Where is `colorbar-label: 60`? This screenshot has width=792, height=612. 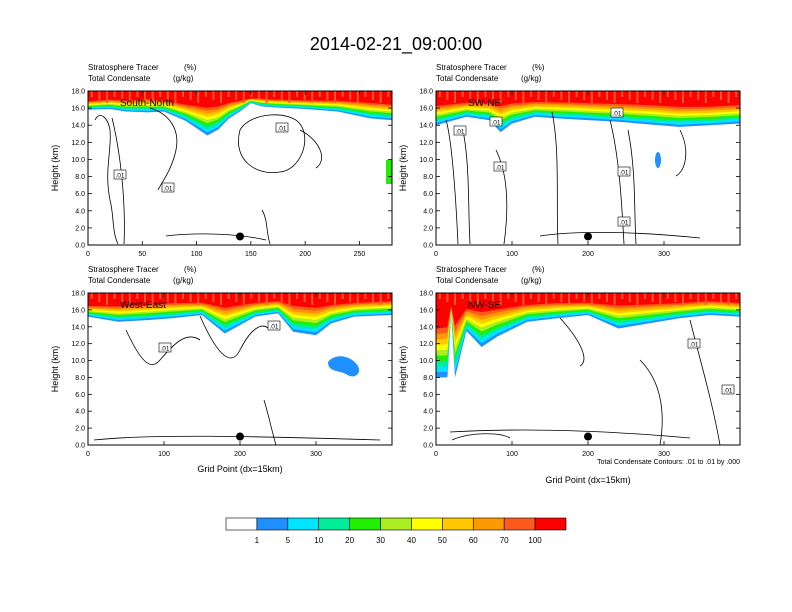 colorbar-label: 60 is located at coordinates (473, 540).